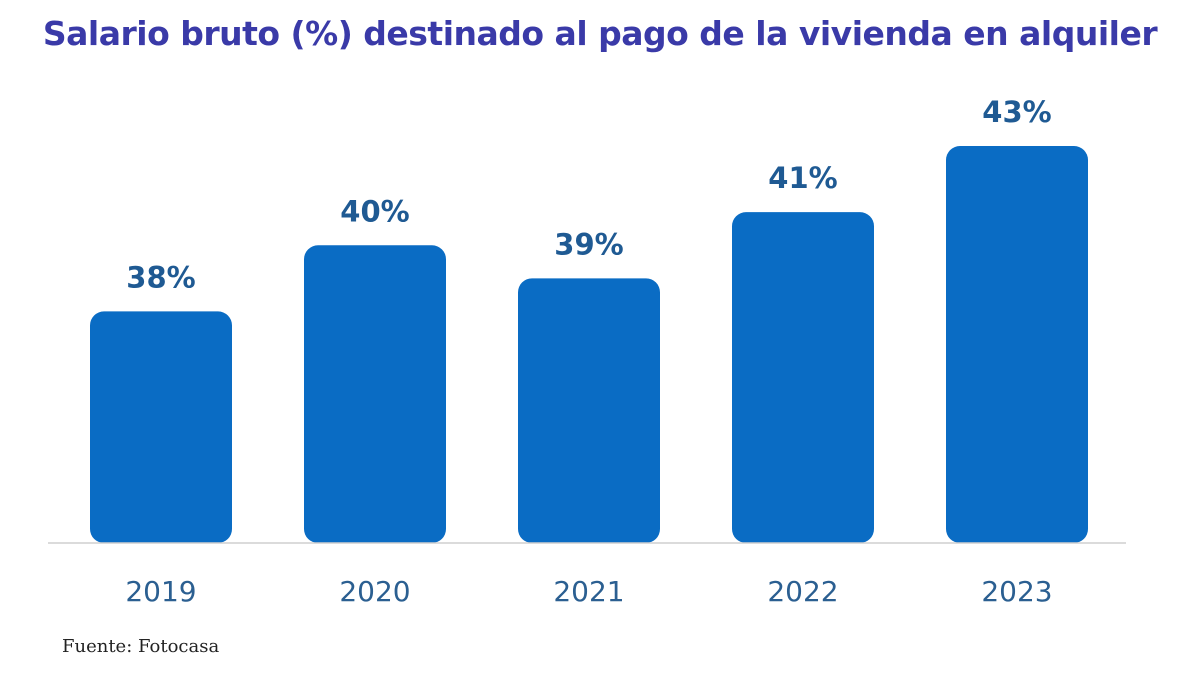 The height and width of the screenshot is (675, 1200). What do you see at coordinates (803, 377) in the screenshot?
I see `bar-2022` at bounding box center [803, 377].